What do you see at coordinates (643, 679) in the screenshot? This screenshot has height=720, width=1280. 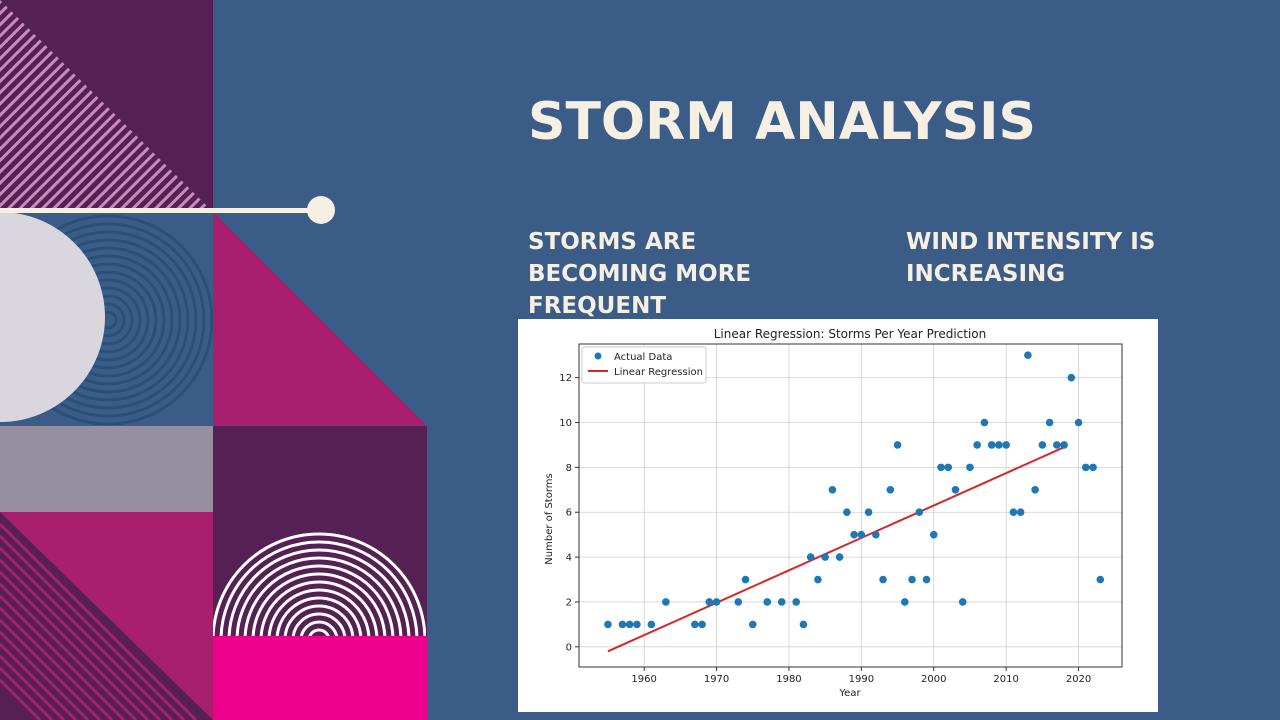 I see `x-tick-label: 1960` at bounding box center [643, 679].